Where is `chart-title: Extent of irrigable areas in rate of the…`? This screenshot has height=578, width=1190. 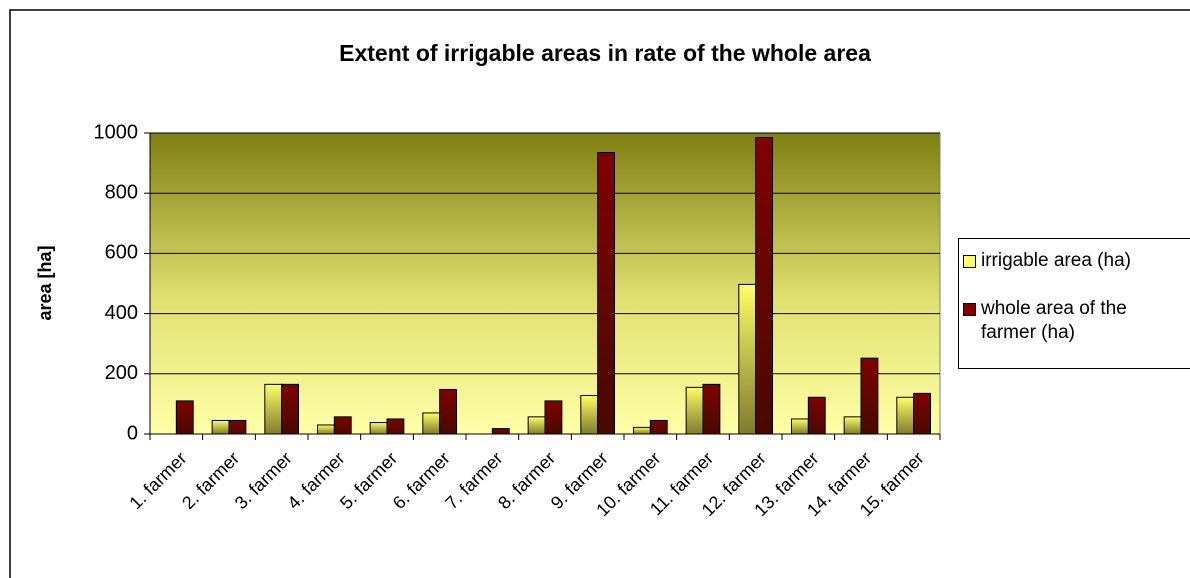 chart-title: Extent of irrigable areas in rate of the… is located at coordinates (605, 53).